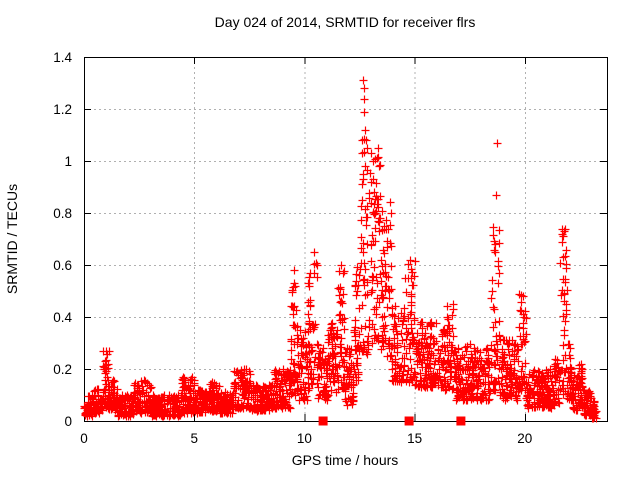 The width and height of the screenshot is (640, 480). What do you see at coordinates (84, 438) in the screenshot?
I see `x-tick-label: 0` at bounding box center [84, 438].